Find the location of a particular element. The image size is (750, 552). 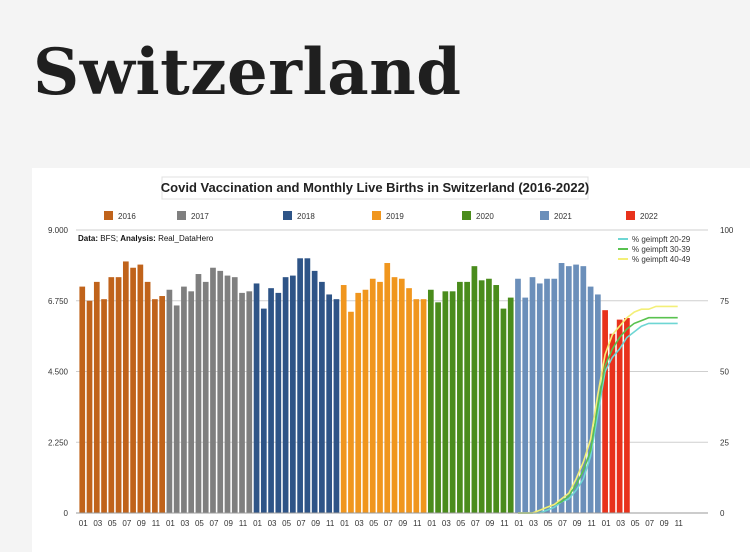

y-right-tick-label: 0 is located at coordinates (722, 513).